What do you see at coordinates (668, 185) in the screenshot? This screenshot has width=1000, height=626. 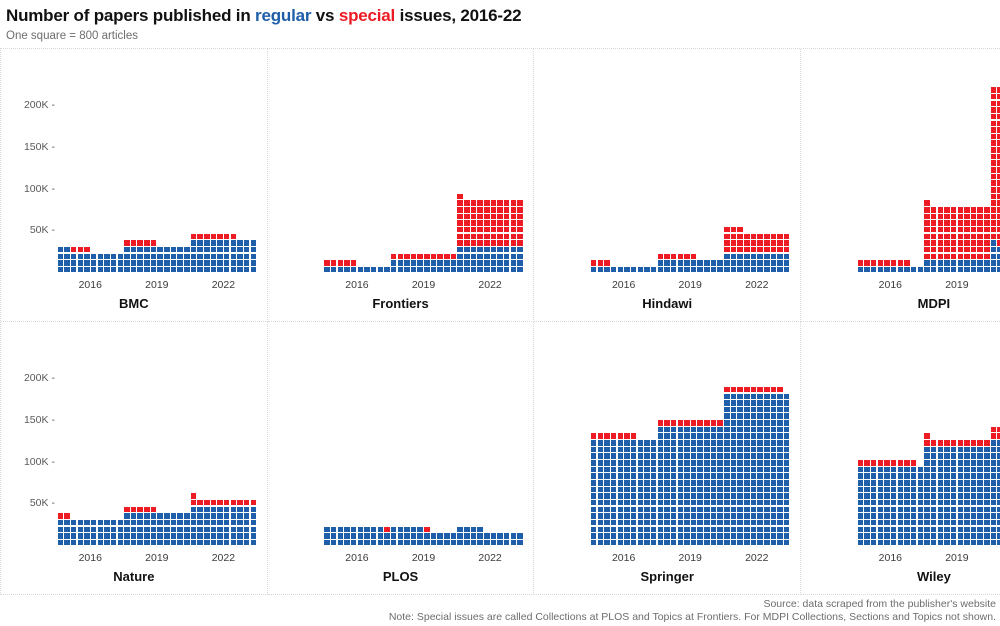 I see `facet-hindawi: 2016 2019 2022 Hindawi` at bounding box center [668, 185].